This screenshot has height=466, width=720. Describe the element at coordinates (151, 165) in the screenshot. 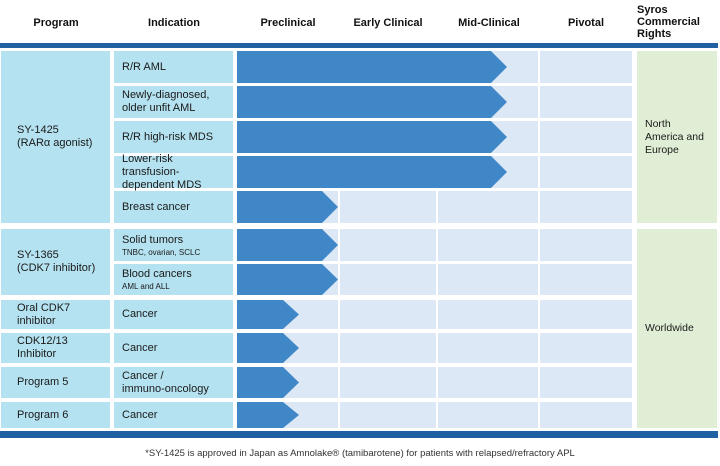

I see `indication-label: Lower-risk transfusion-` at that location.